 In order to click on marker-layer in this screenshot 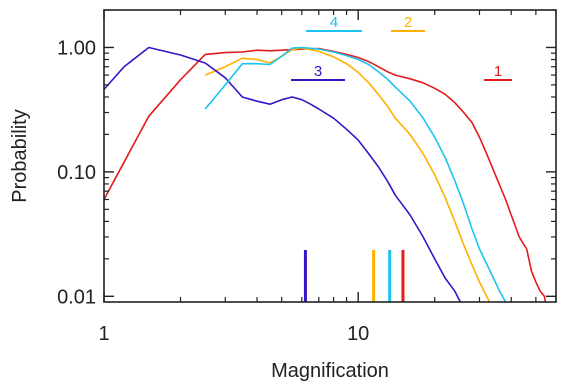, I will do `click(354, 276)`.